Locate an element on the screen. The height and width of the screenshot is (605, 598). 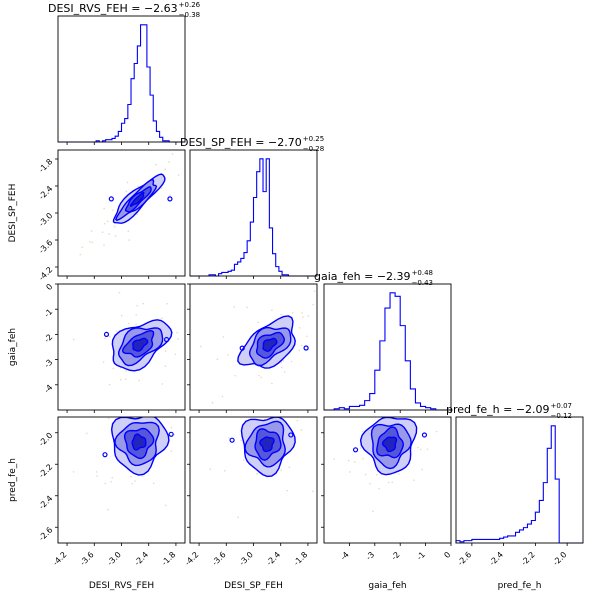
y-tick-label: -4.2 is located at coordinates (45, 273).